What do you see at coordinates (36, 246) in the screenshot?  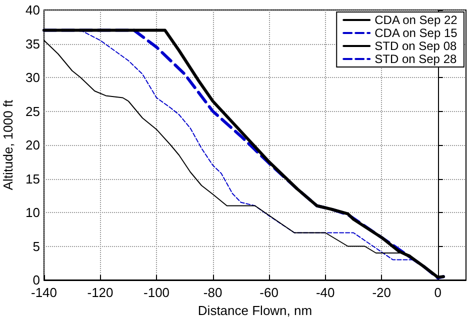 I see `y-tick-label: 5` at bounding box center [36, 246].